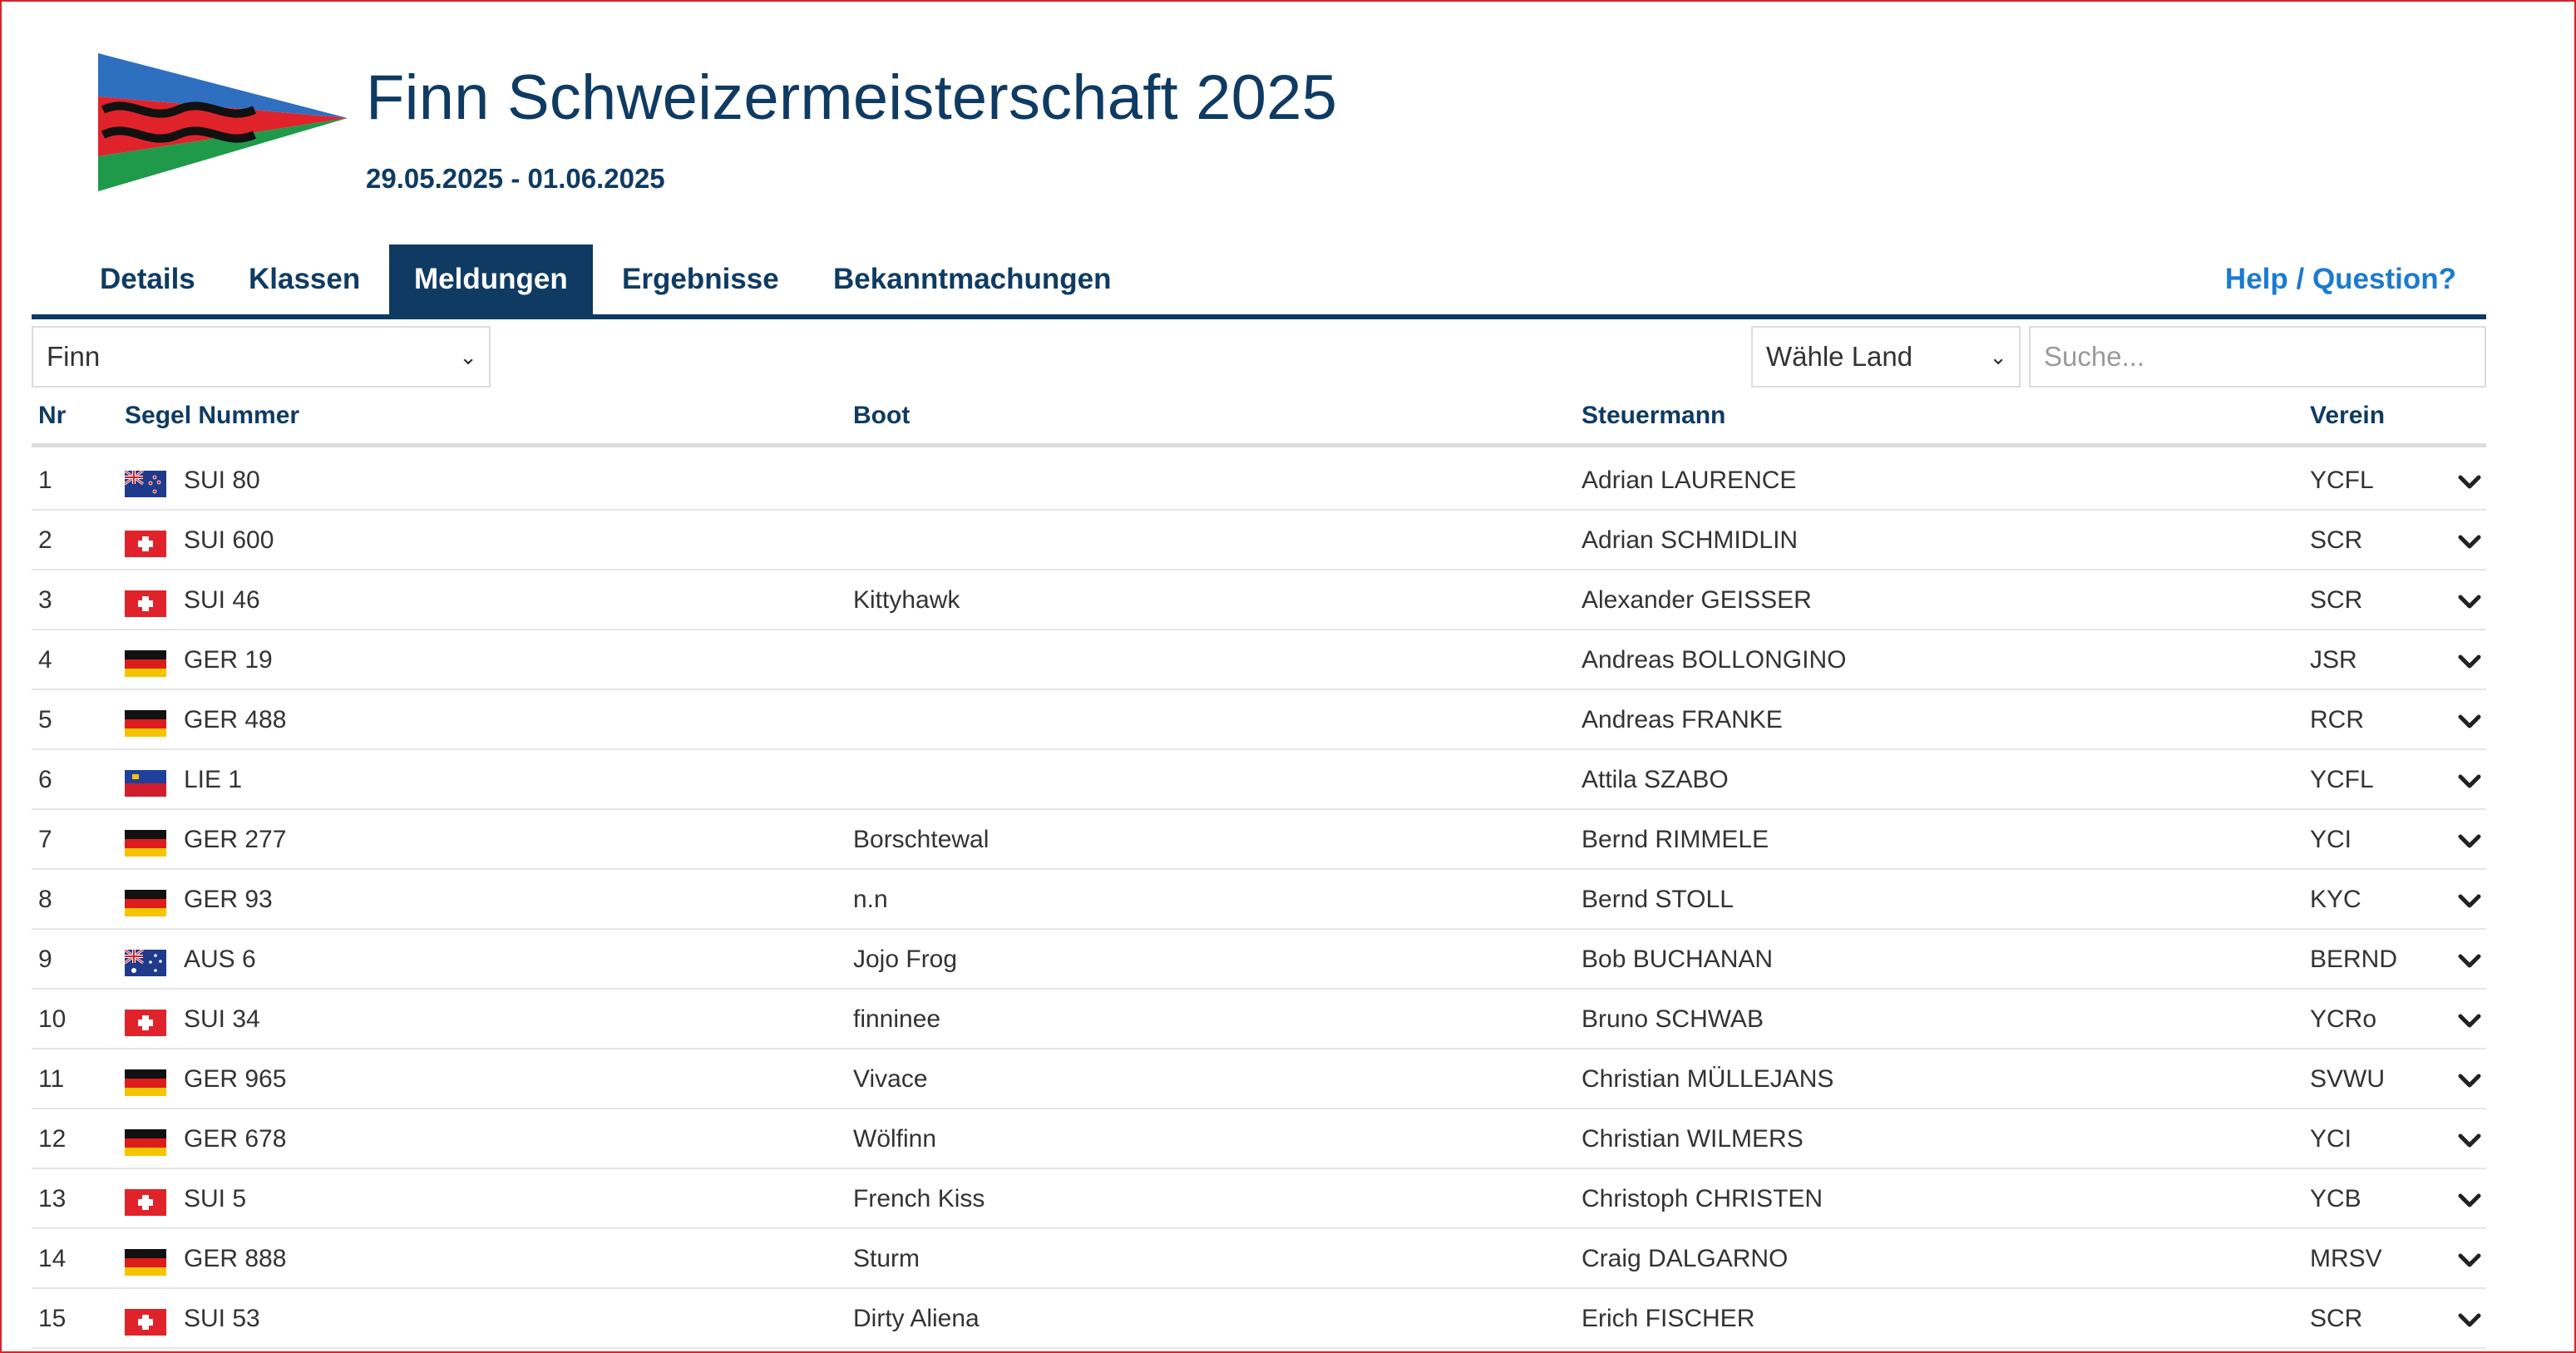 Image resolution: width=2576 pixels, height=1353 pixels. Describe the element at coordinates (917, 1318) in the screenshot. I see `entry-boat: Dirty Aliena` at that location.